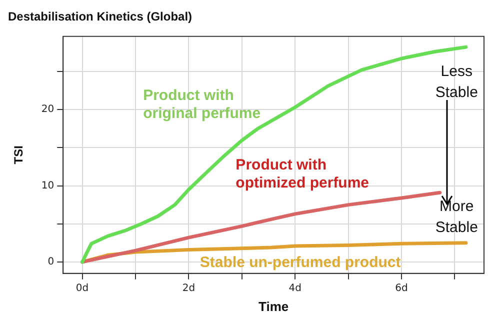 The image size is (492, 321). Describe the element at coordinates (82, 288) in the screenshot. I see `x-tick-label: 0d` at that location.